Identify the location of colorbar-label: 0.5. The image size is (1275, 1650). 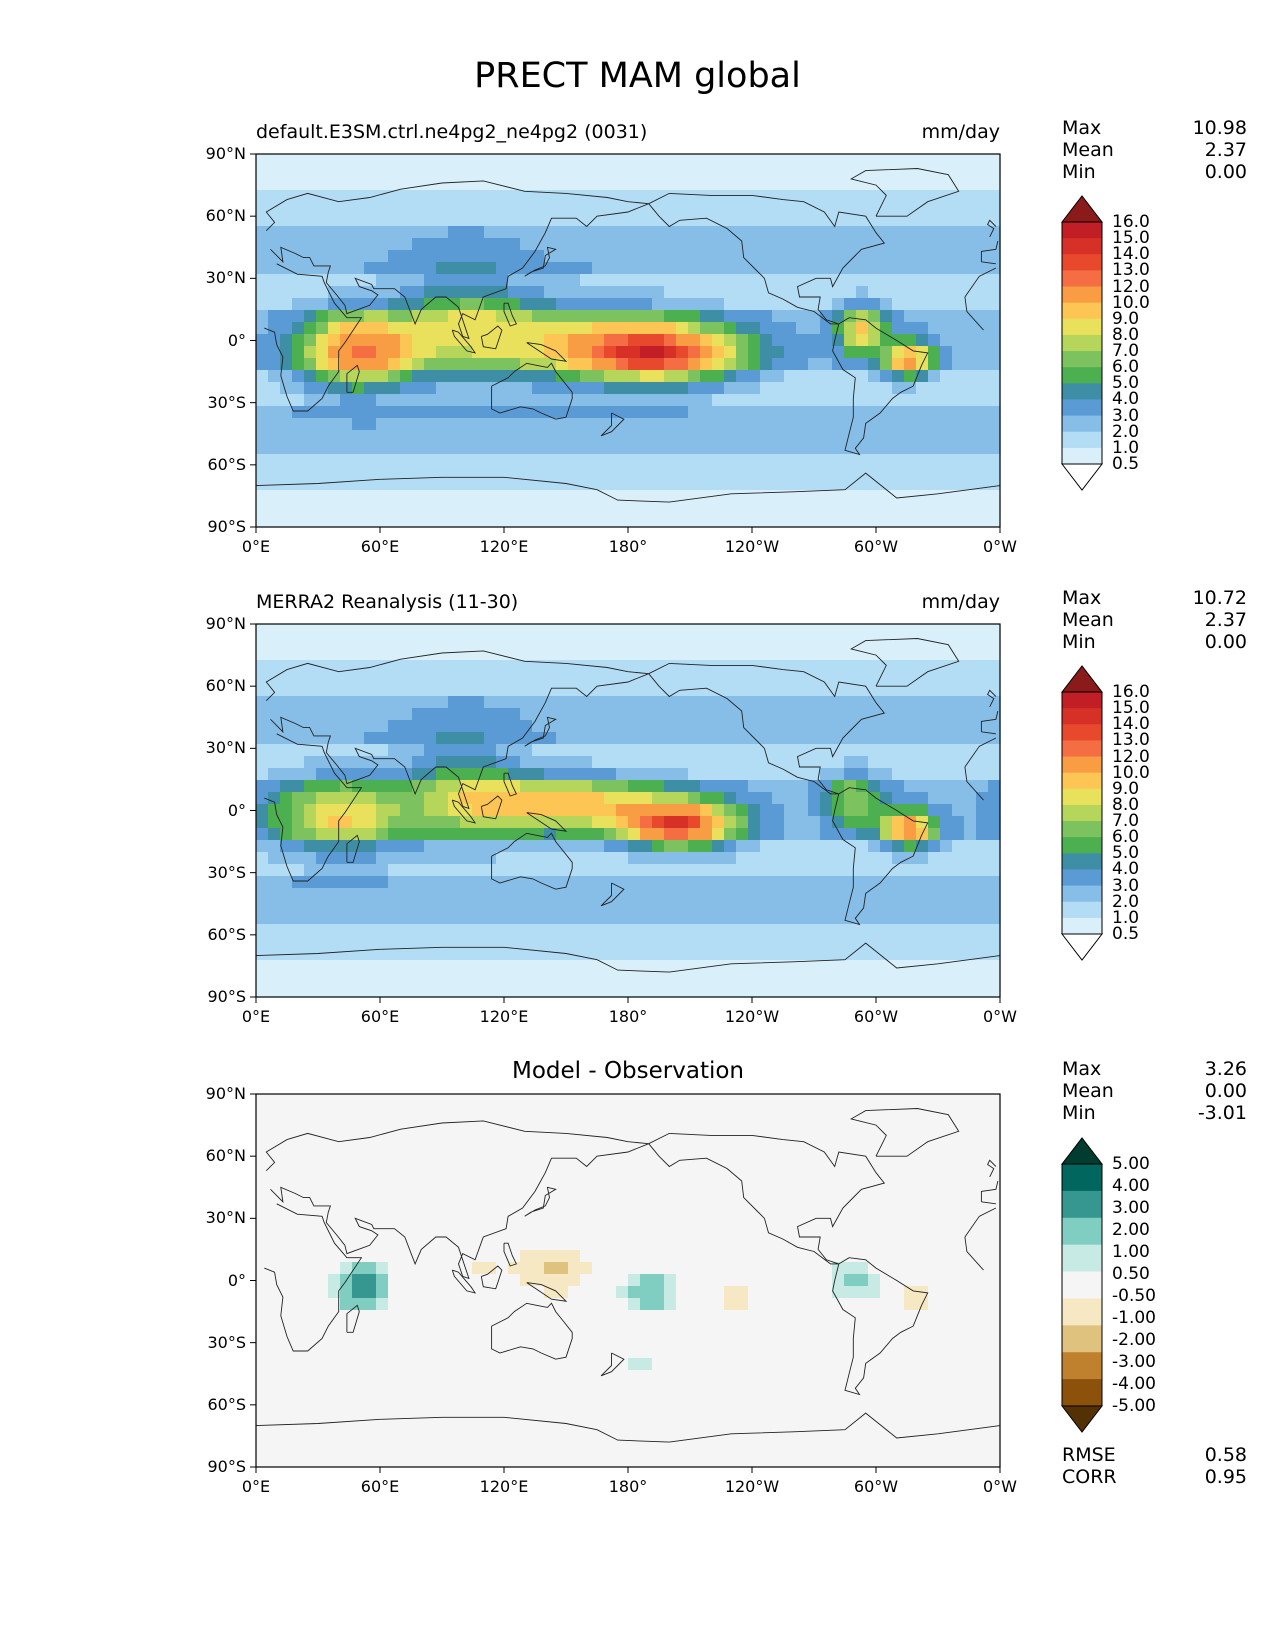
(1126, 934).